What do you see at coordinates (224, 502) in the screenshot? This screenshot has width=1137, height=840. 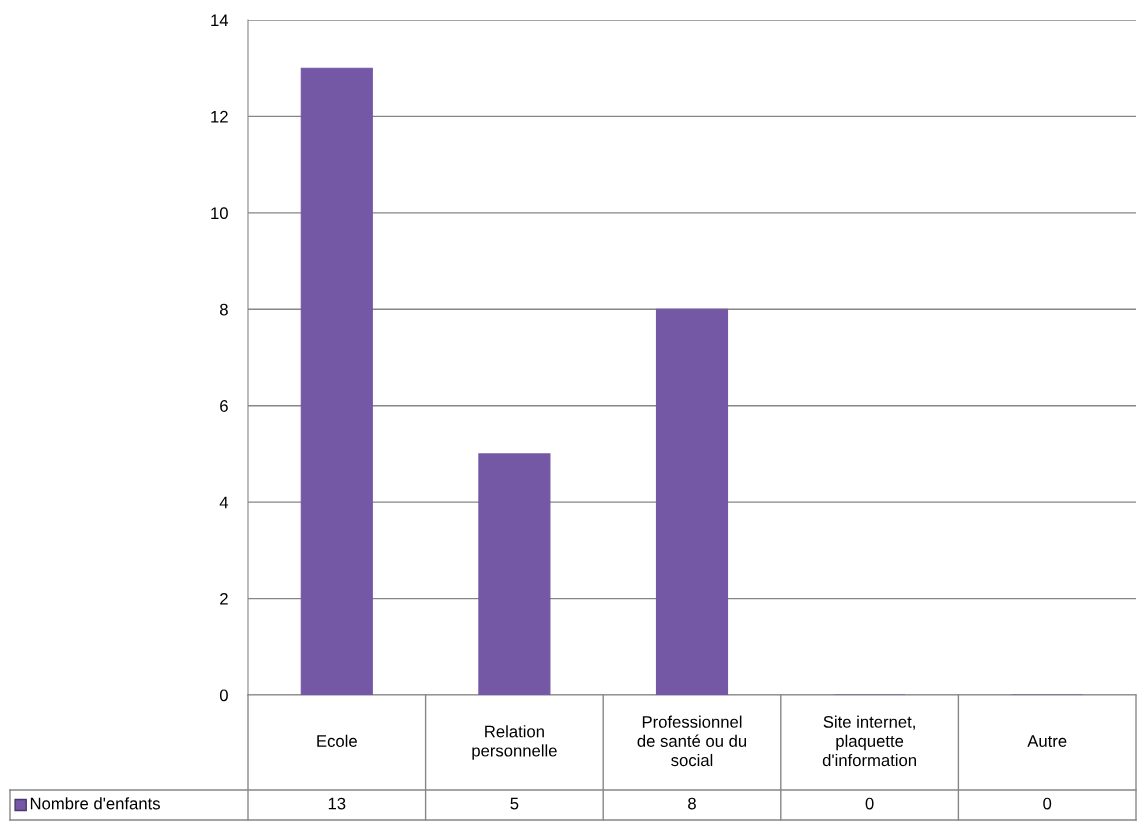 I see `y-tick-label: 4` at bounding box center [224, 502].